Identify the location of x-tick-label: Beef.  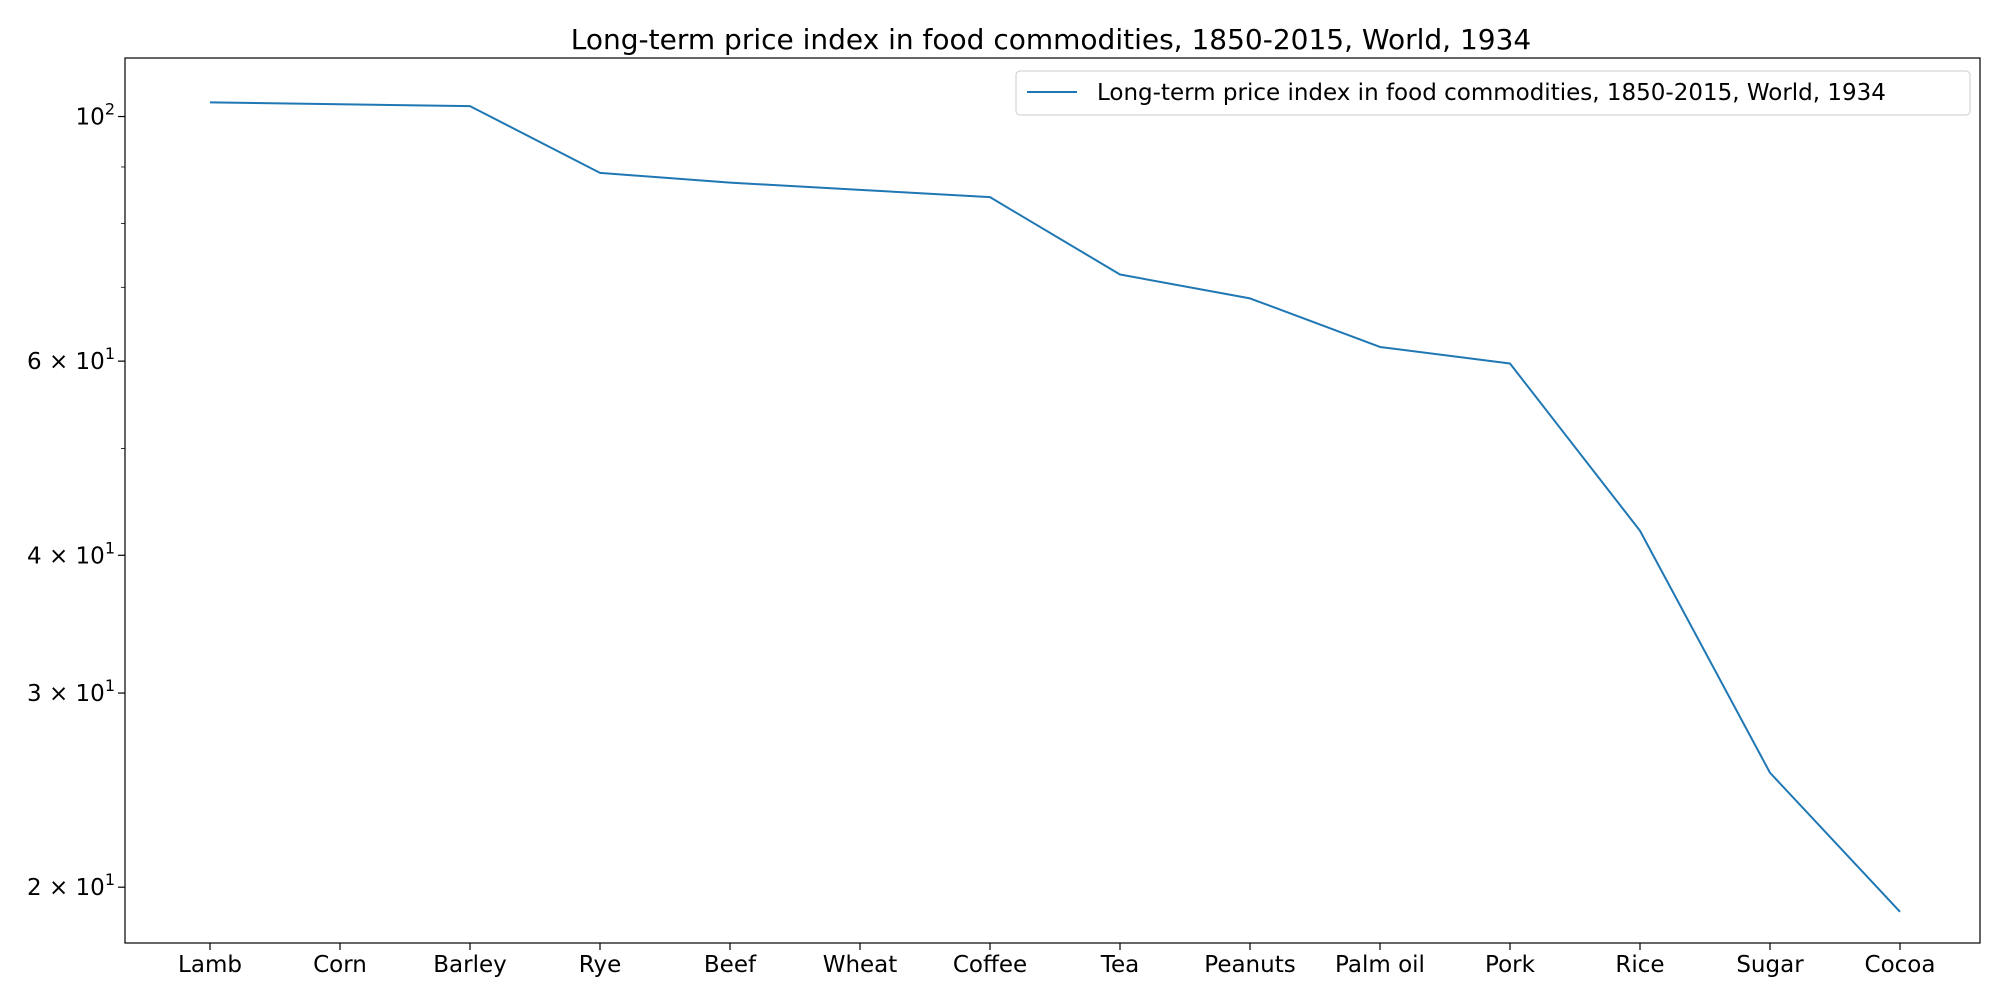
(730, 965).